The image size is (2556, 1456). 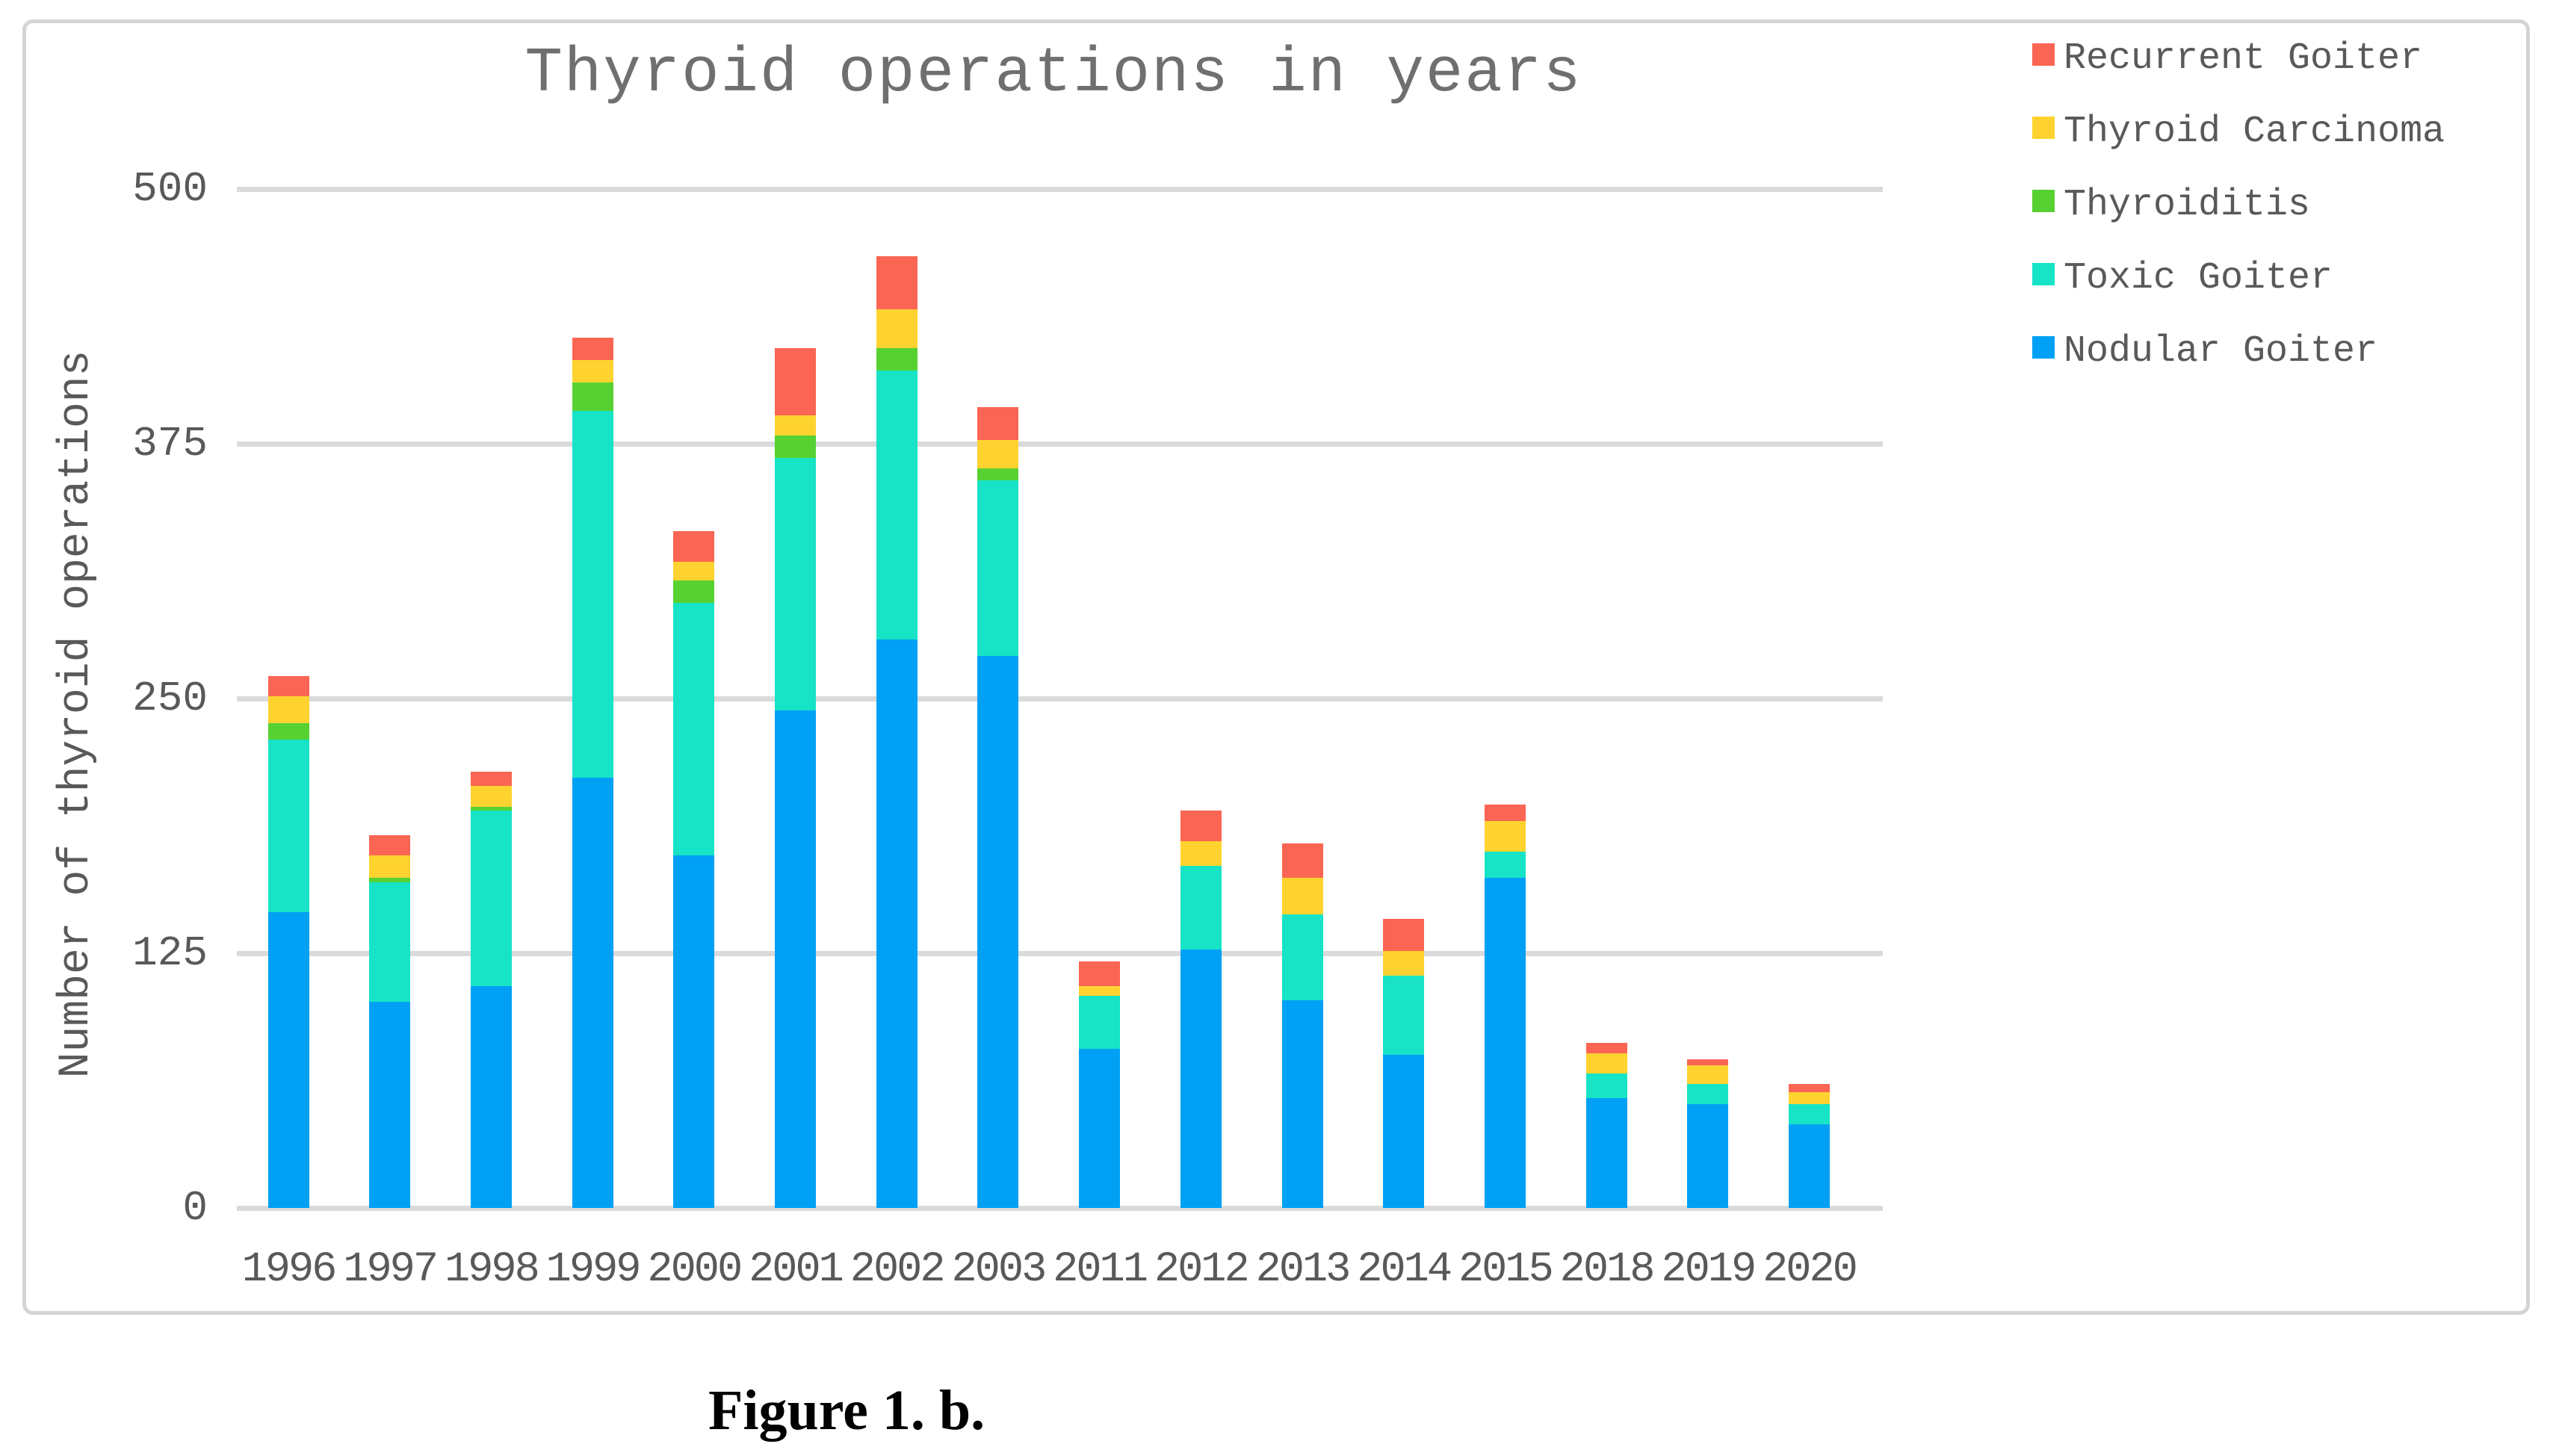 I want to click on bar-segment-2002-nodular-goiter, so click(x=897, y=923).